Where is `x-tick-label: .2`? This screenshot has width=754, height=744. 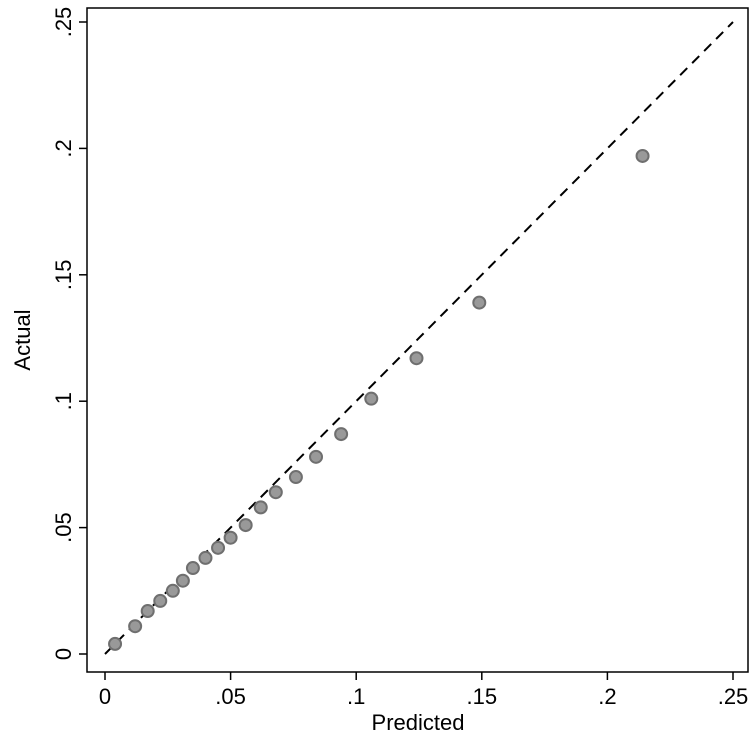 x-tick-label: .2 is located at coordinates (607, 696).